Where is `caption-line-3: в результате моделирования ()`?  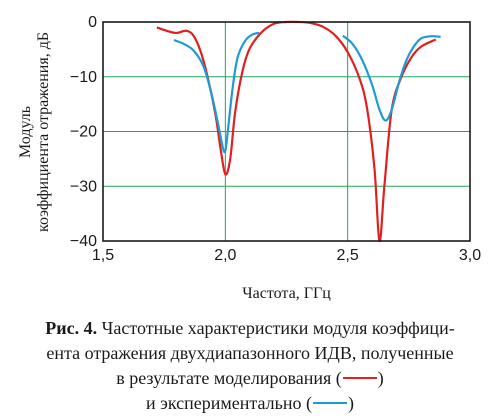 caption-line-3: в результате моделирования () is located at coordinates (250, 378).